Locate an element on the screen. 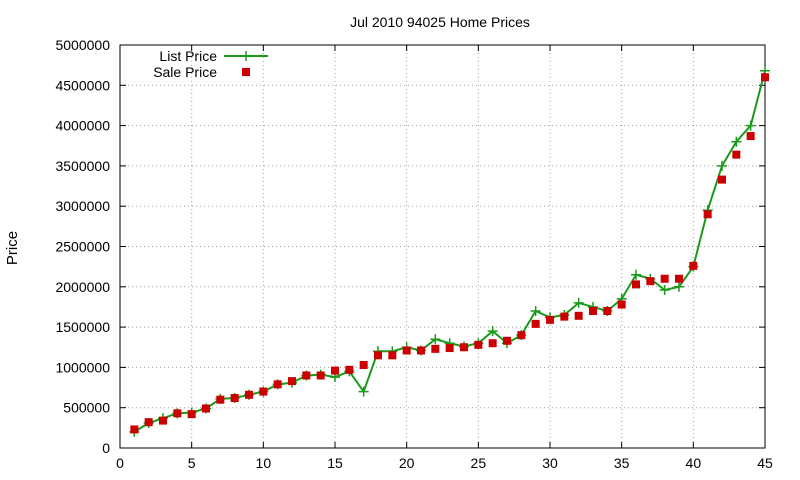 This screenshot has height=480, width=800. x-tick-label: 30 is located at coordinates (550, 463).